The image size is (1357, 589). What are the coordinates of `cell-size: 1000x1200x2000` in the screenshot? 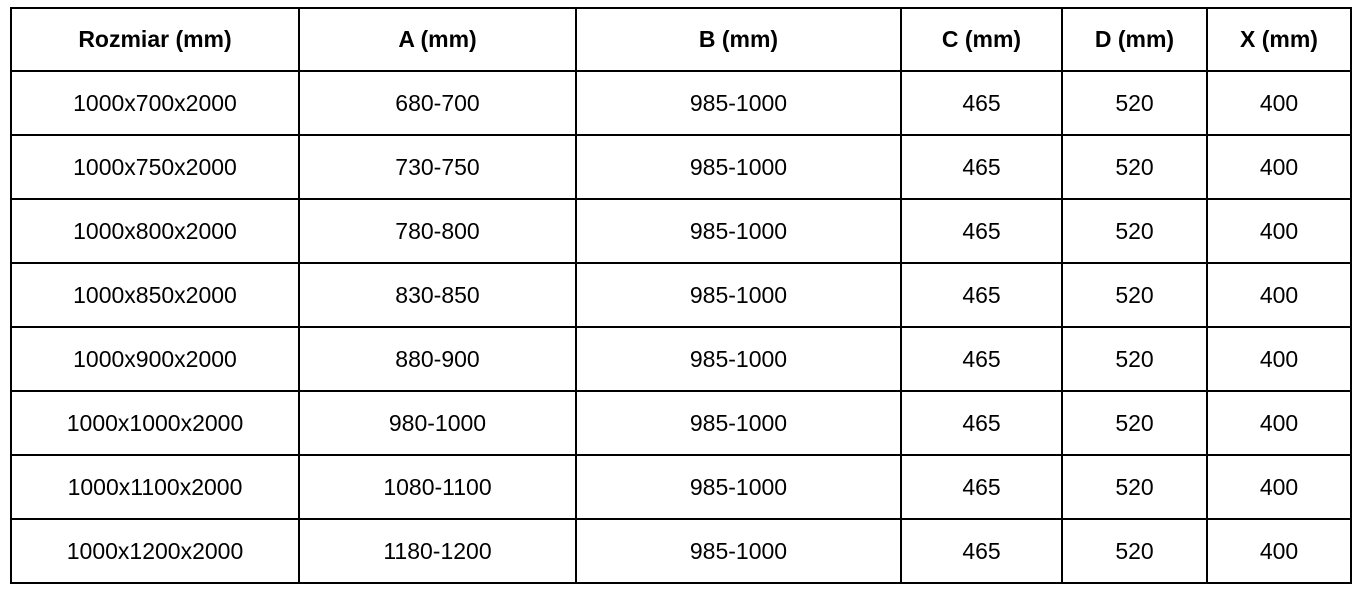 It's located at (155, 551).